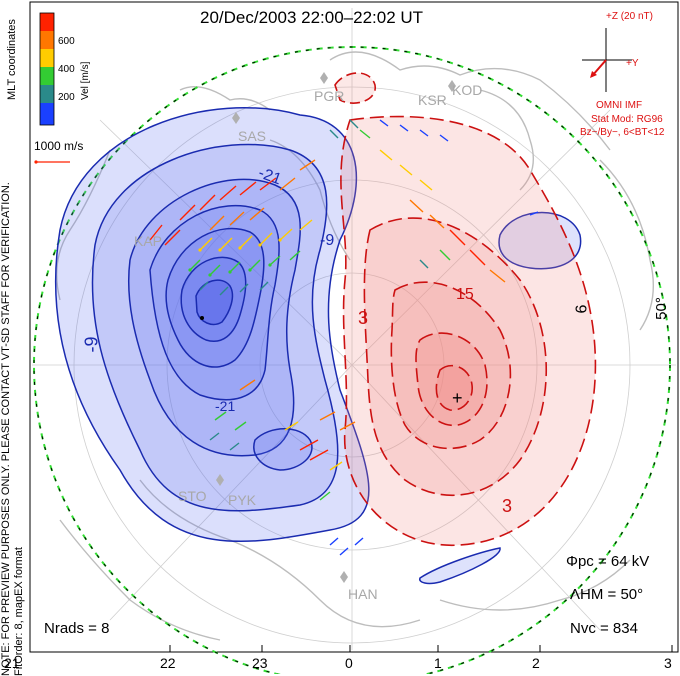 Image resolution: width=680 pixels, height=676 pixels. I want to click on mlt-tick-1: 1, so click(438, 663).